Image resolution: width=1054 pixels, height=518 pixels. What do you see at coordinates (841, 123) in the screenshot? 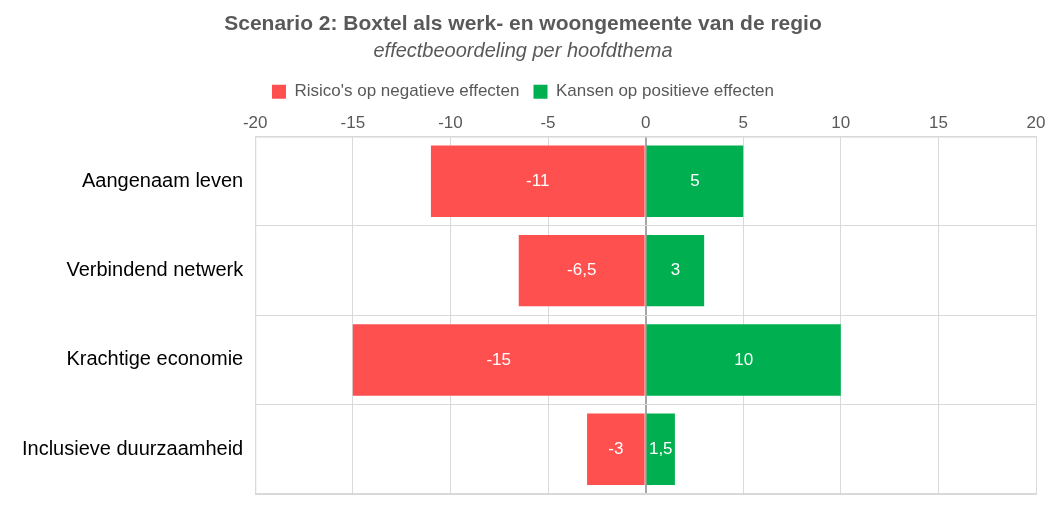
I see `x-tick-label: 10` at bounding box center [841, 123].